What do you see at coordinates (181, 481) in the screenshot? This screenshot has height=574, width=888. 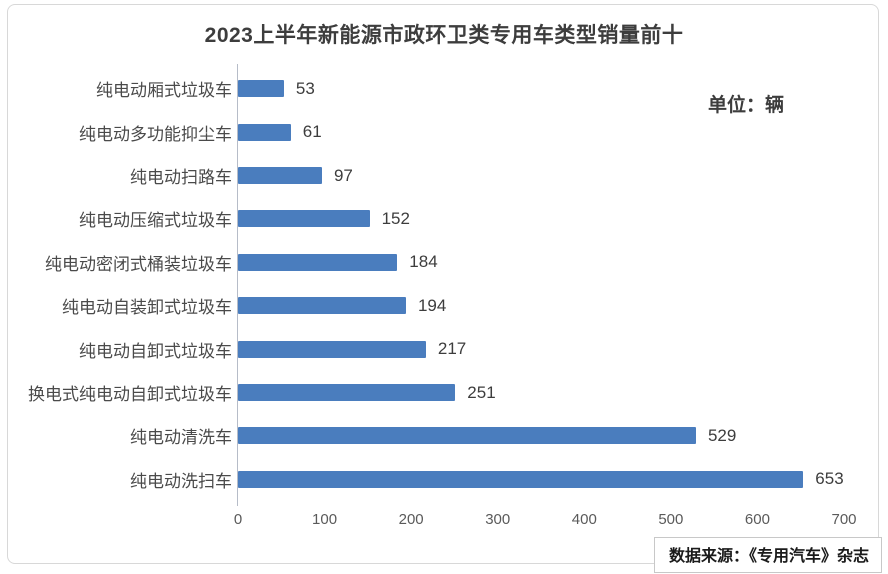 I see `category-label: 纯电动洗扫车` at bounding box center [181, 481].